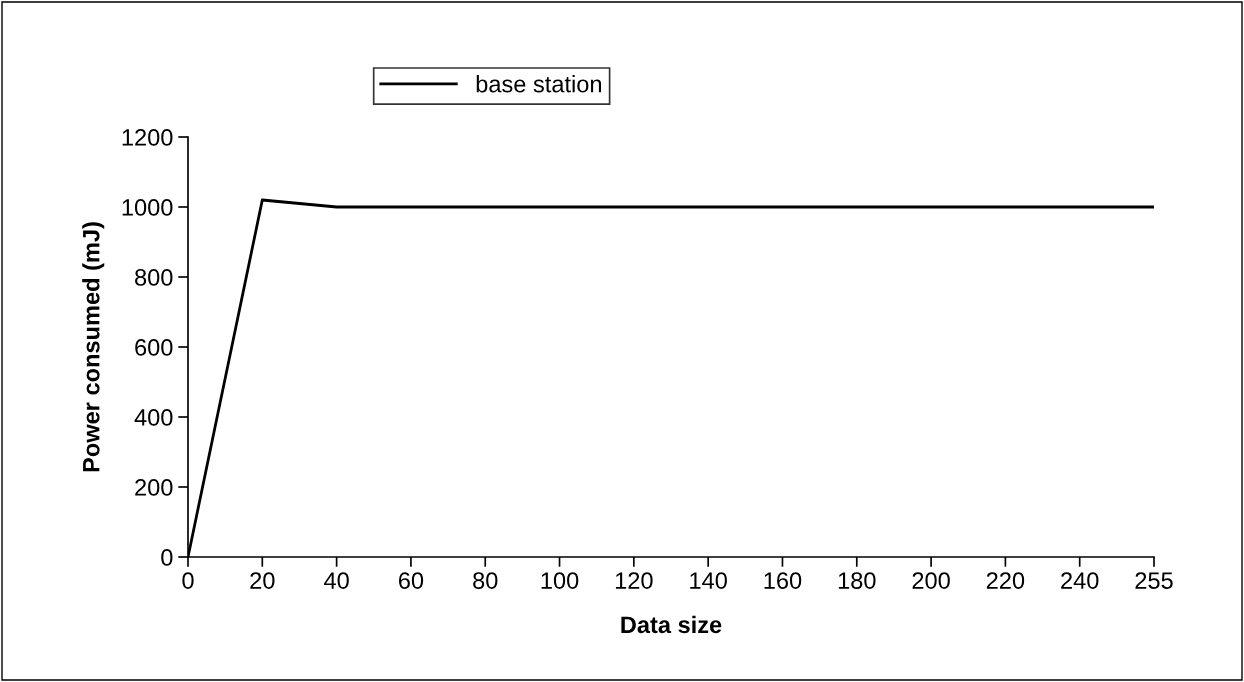 The height and width of the screenshot is (682, 1244). Describe the element at coordinates (411, 580) in the screenshot. I see `x-tick-label: 60` at that location.